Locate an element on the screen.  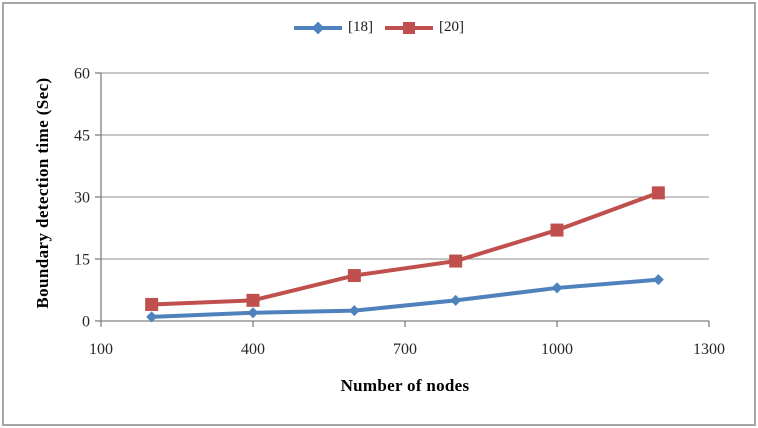
y-tick-label: 0 is located at coordinates (86, 322).